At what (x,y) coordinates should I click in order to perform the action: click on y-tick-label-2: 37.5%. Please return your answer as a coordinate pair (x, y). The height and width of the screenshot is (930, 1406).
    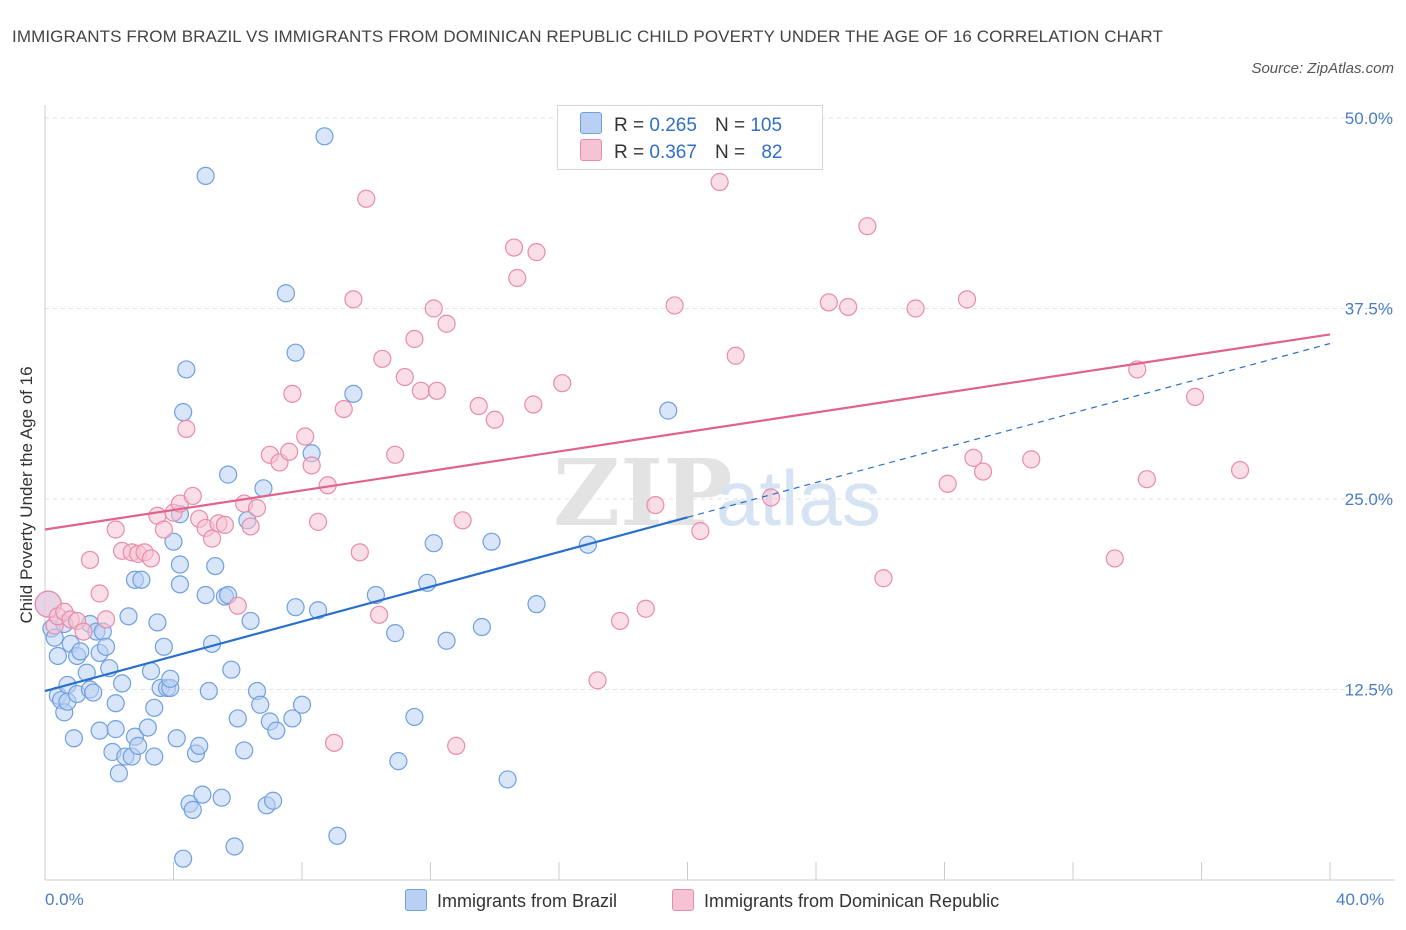
    Looking at the image, I should click on (1369, 309).